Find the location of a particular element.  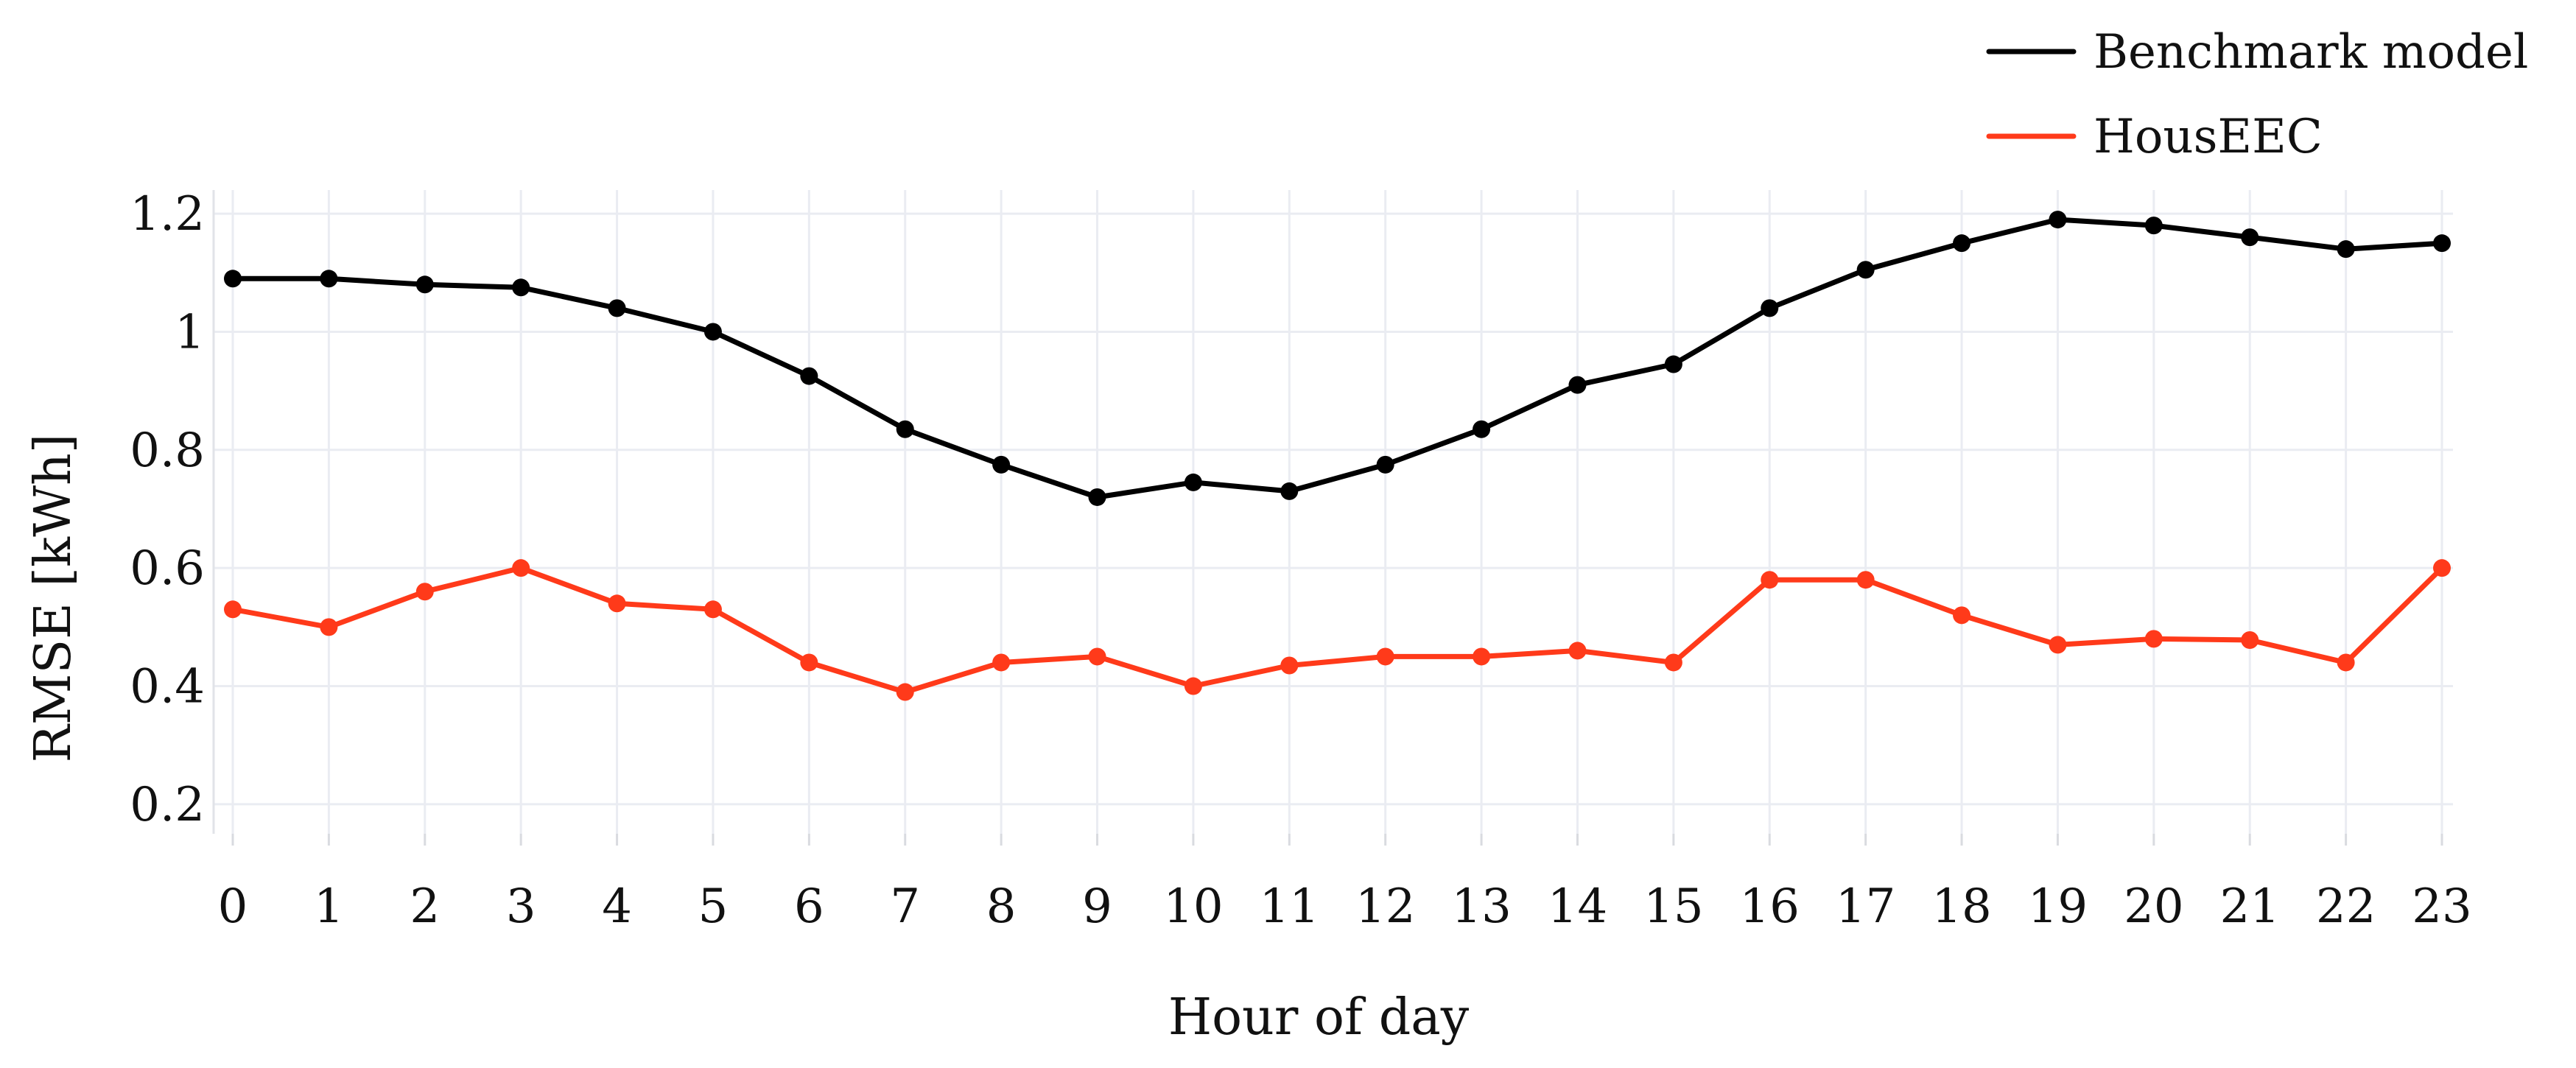

x-tick-label: 15 is located at coordinates (1673, 906).